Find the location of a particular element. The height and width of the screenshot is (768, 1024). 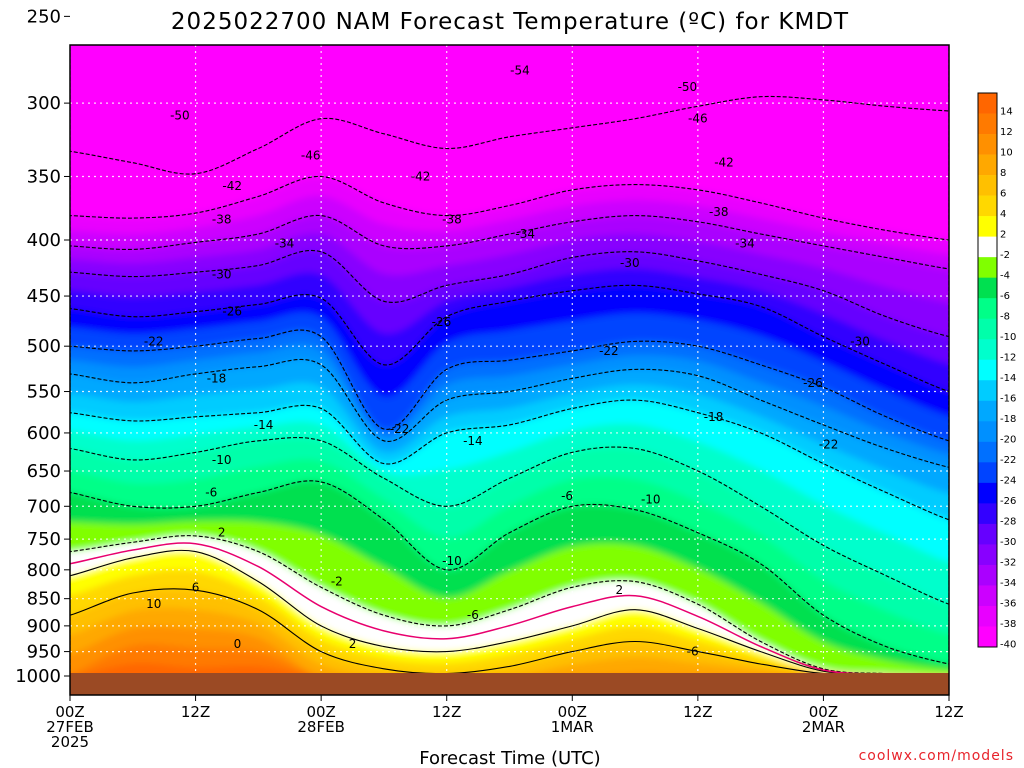

colorbar-label: -38 is located at coordinates (1008, 624).